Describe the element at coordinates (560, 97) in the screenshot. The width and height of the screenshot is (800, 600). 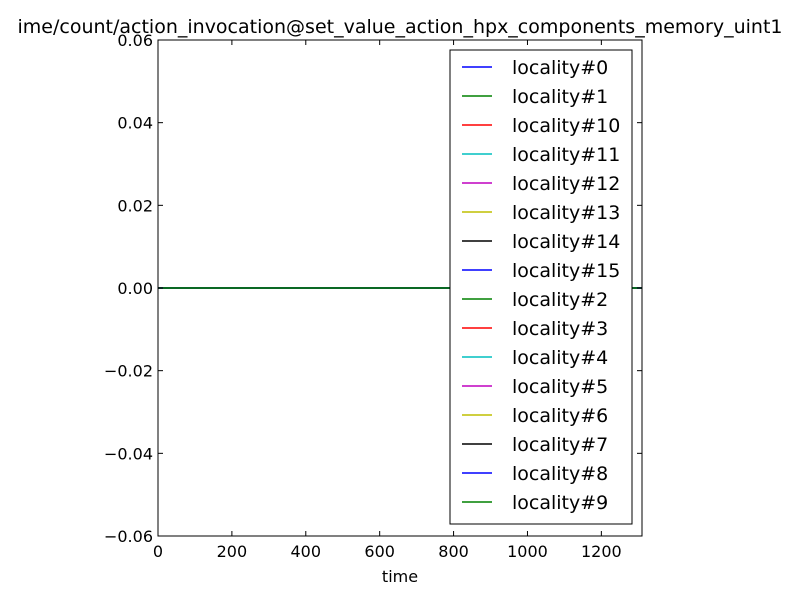
I see `legend-label: locality#1` at that location.